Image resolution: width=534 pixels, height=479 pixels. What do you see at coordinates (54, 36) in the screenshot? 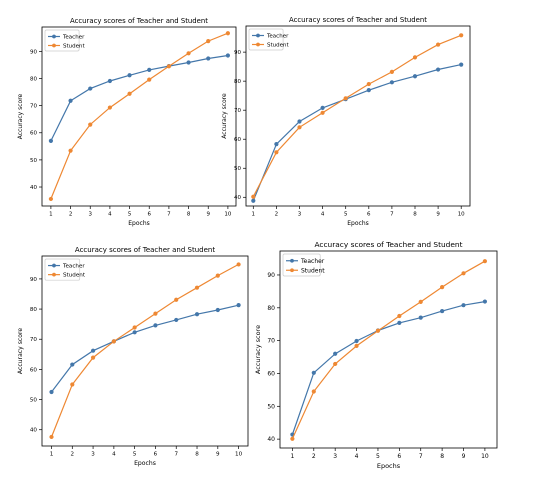
I see `legend-teacher-marker` at bounding box center [54, 36].